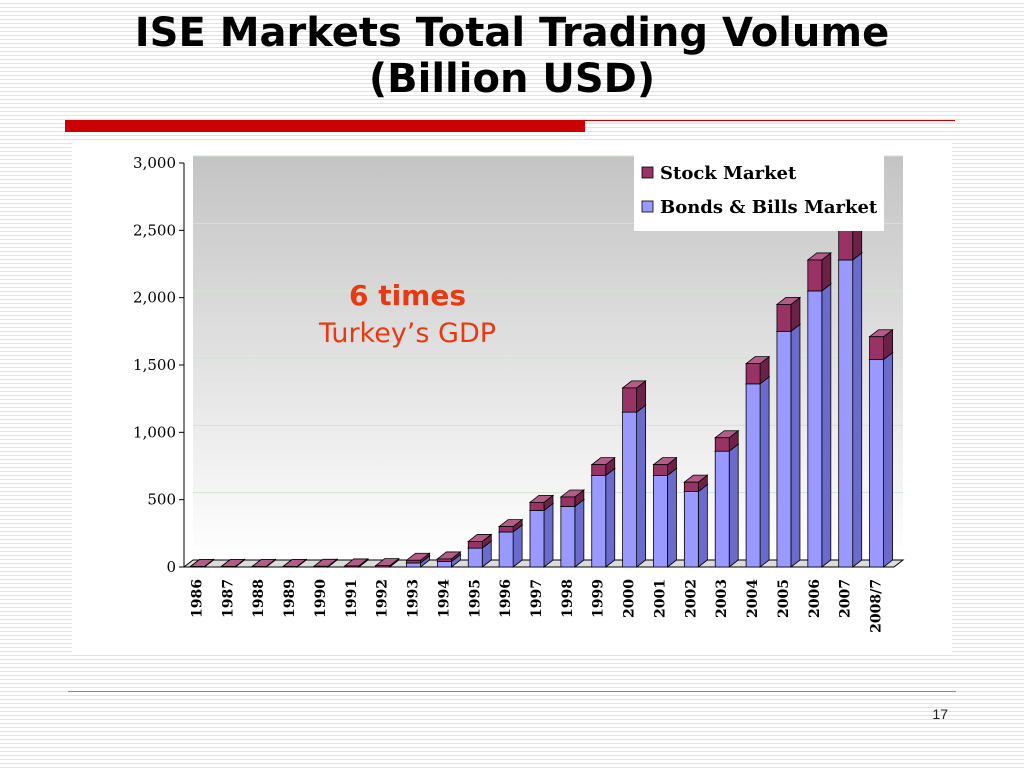  Describe the element at coordinates (512, 33) in the screenshot. I see `title-line-1: ISE Markets Total Trading Volume` at that location.